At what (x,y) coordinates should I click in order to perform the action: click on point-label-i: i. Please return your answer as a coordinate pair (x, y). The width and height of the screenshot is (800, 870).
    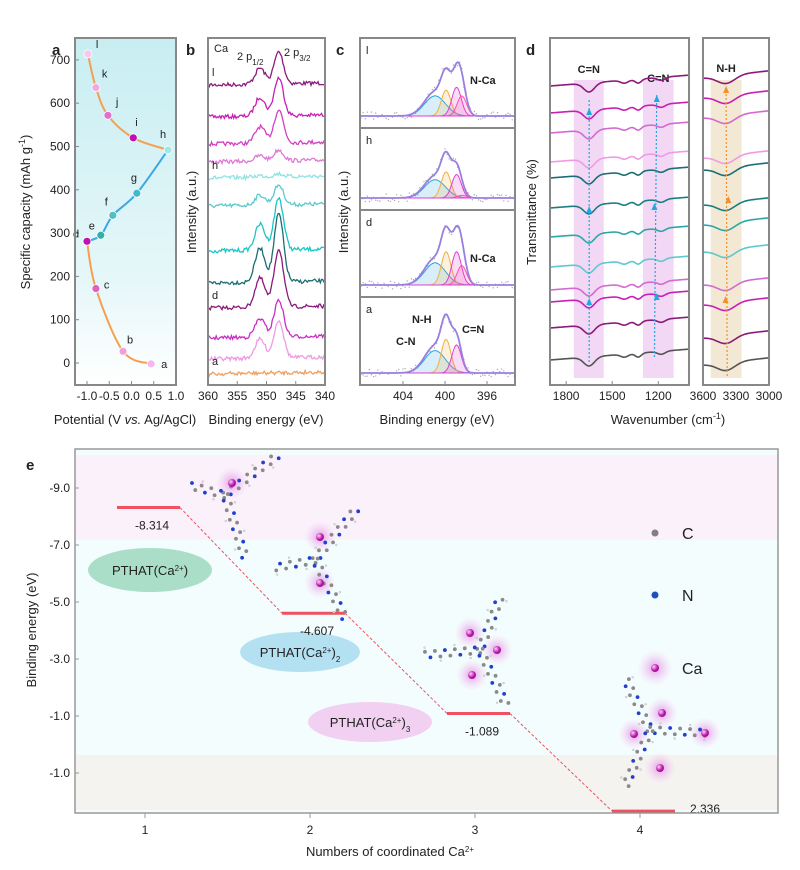
    Looking at the image, I should click on (136, 123).